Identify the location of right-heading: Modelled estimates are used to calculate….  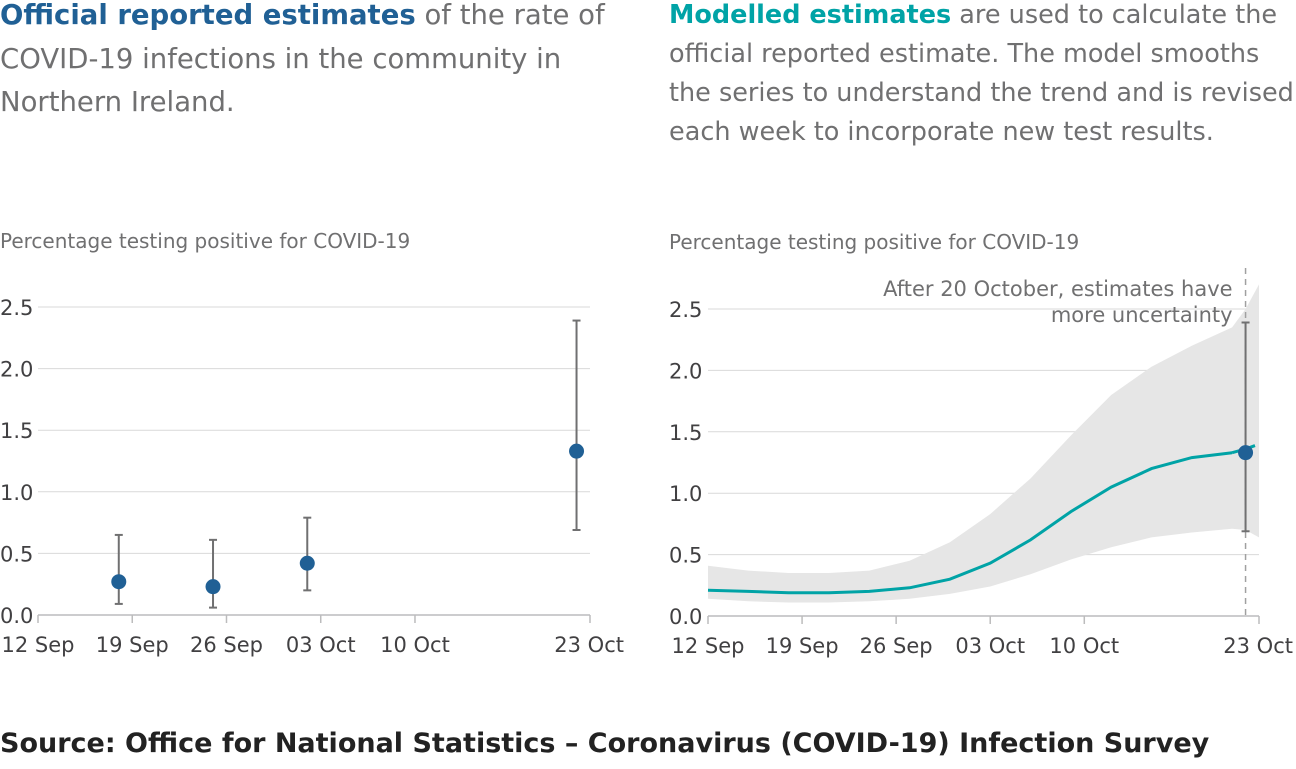
(982, 76).